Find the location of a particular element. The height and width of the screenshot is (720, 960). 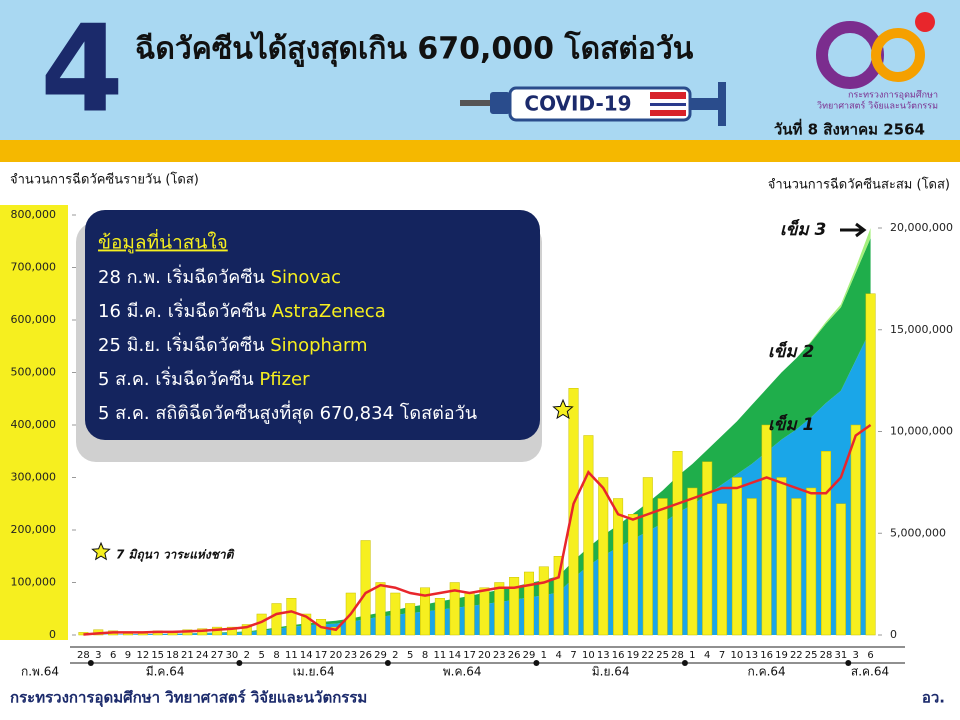

x-tick-label: 8 is located at coordinates (425, 655).